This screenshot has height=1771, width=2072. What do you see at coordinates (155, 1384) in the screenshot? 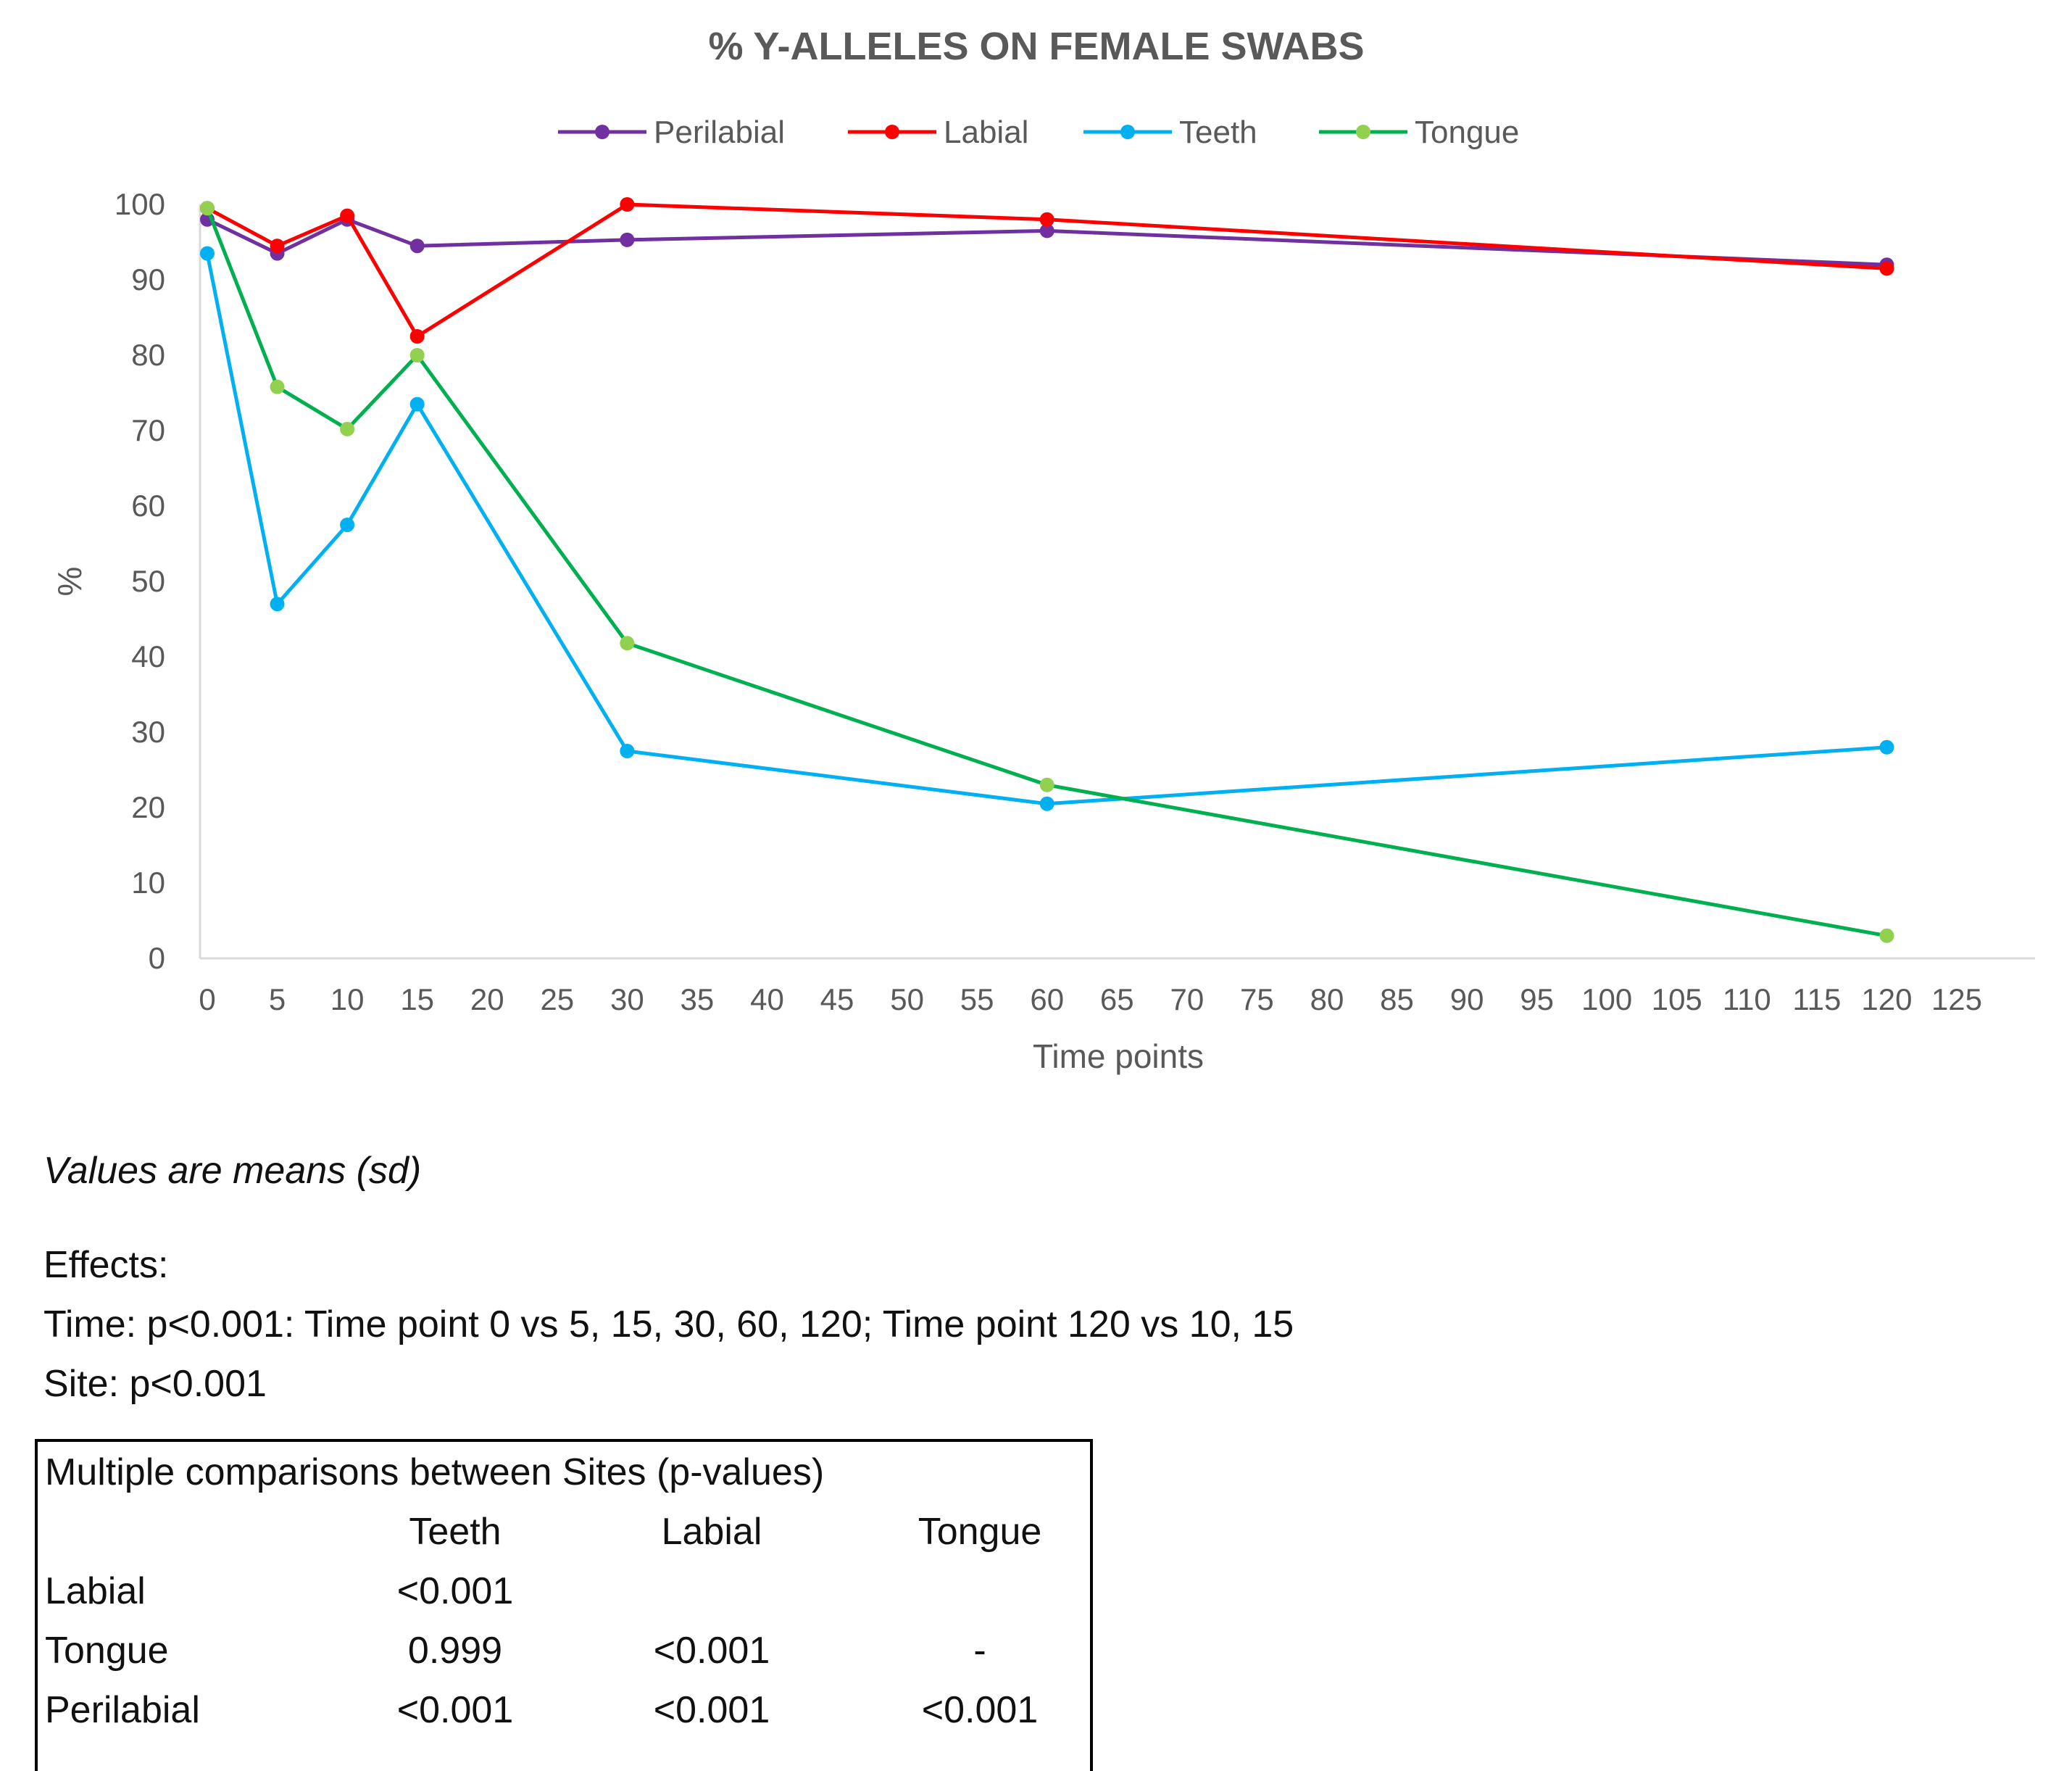
I see `site-effect-text: Site: p<0.001` at bounding box center [155, 1384].